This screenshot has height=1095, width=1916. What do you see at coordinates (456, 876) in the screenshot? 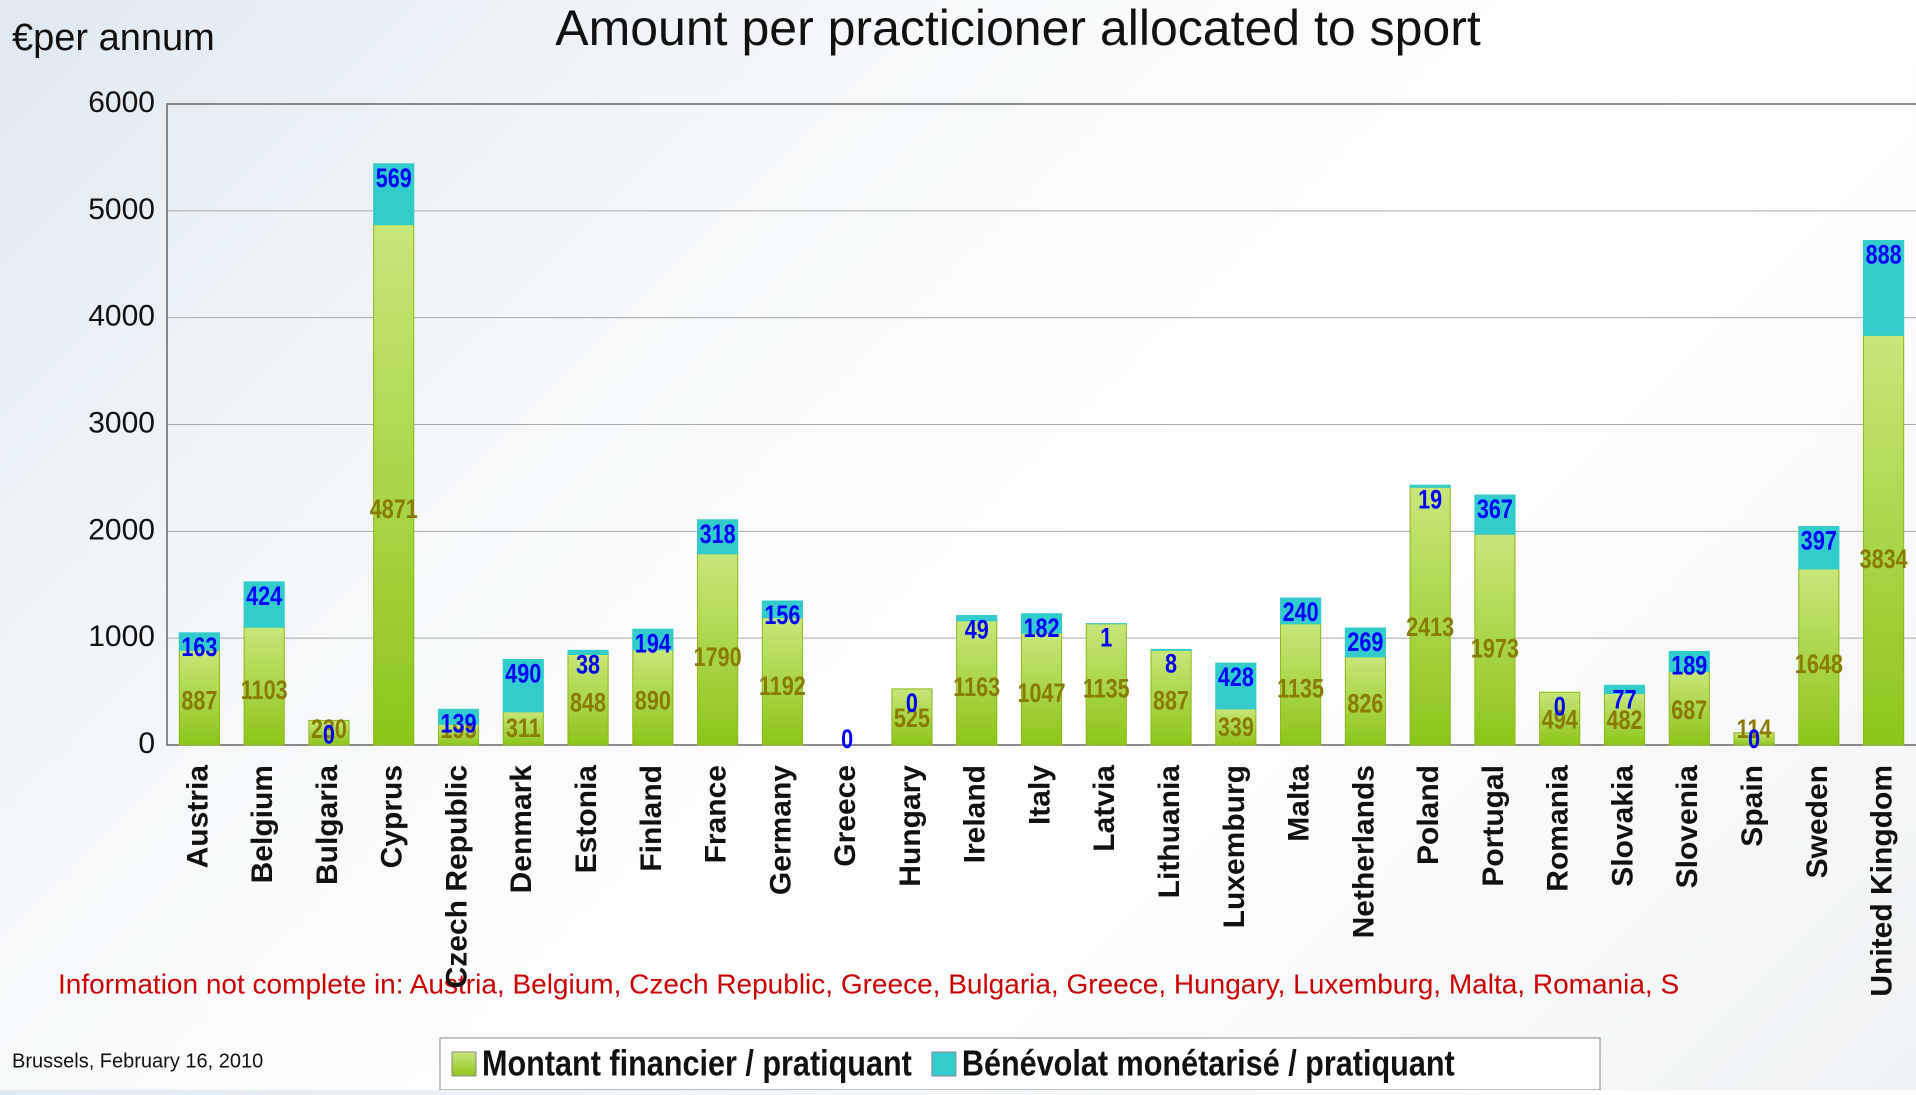
I see `x-tick-label: Czech Republic` at bounding box center [456, 876].